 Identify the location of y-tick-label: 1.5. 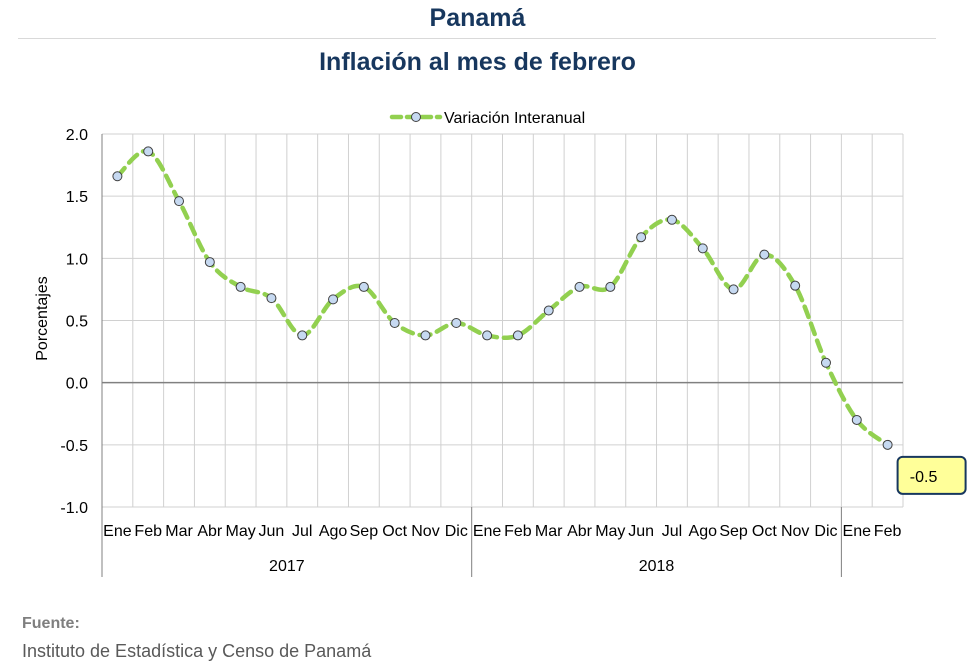
(77, 197).